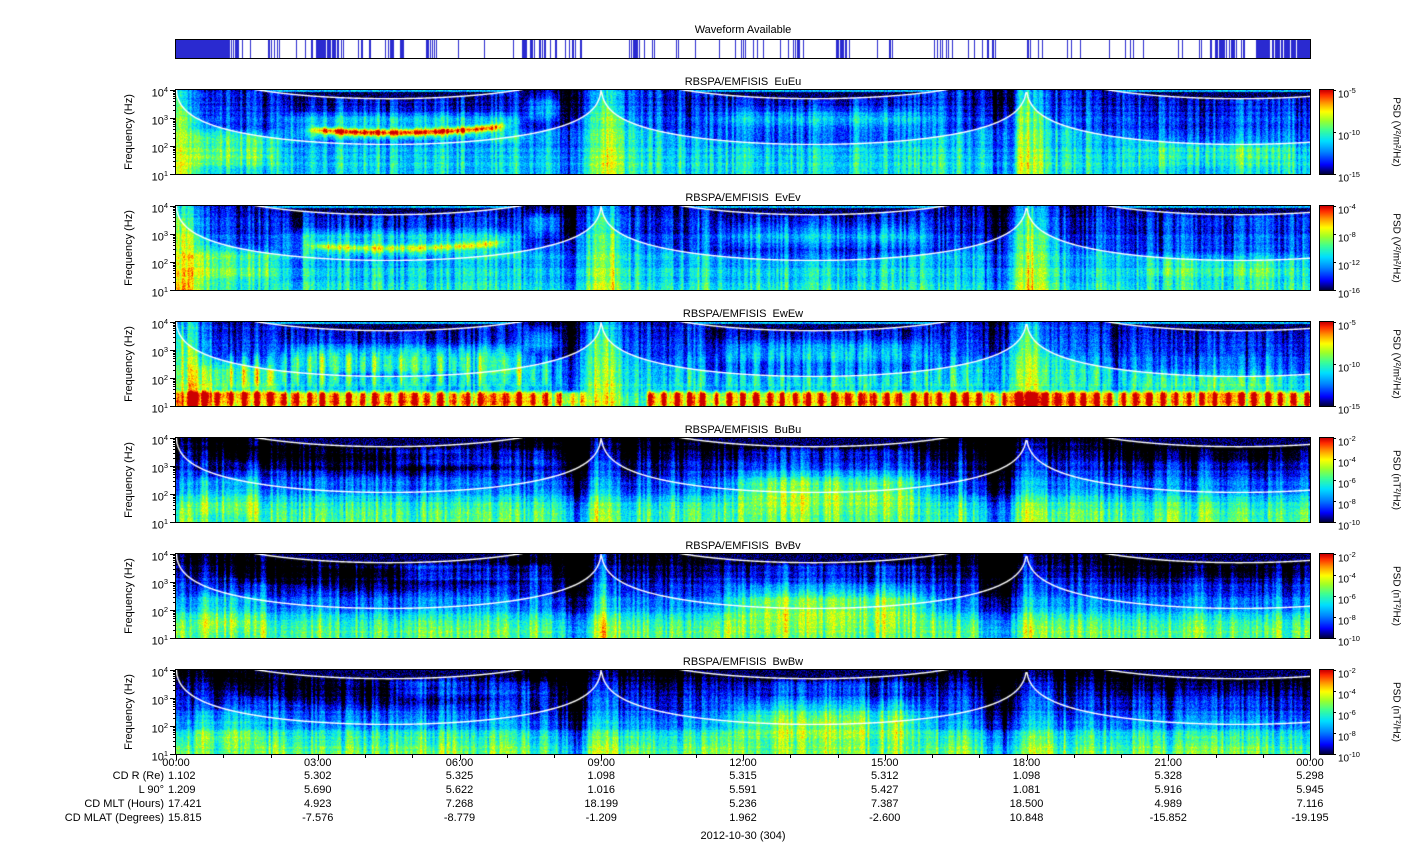  I want to click on colorbar-tick-label: 10-10, so click(1349, 524).